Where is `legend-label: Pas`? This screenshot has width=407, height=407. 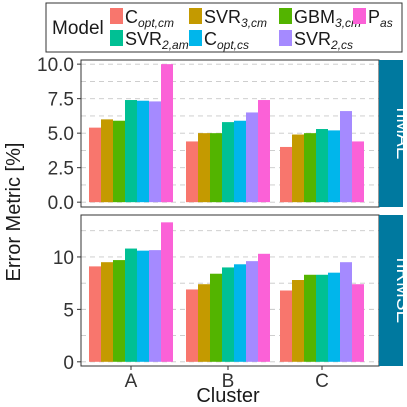 legend-label: Pas is located at coordinates (380, 18).